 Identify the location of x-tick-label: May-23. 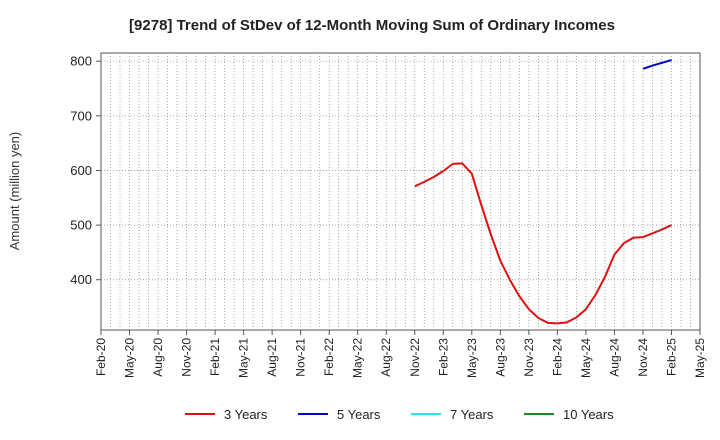
(472, 358).